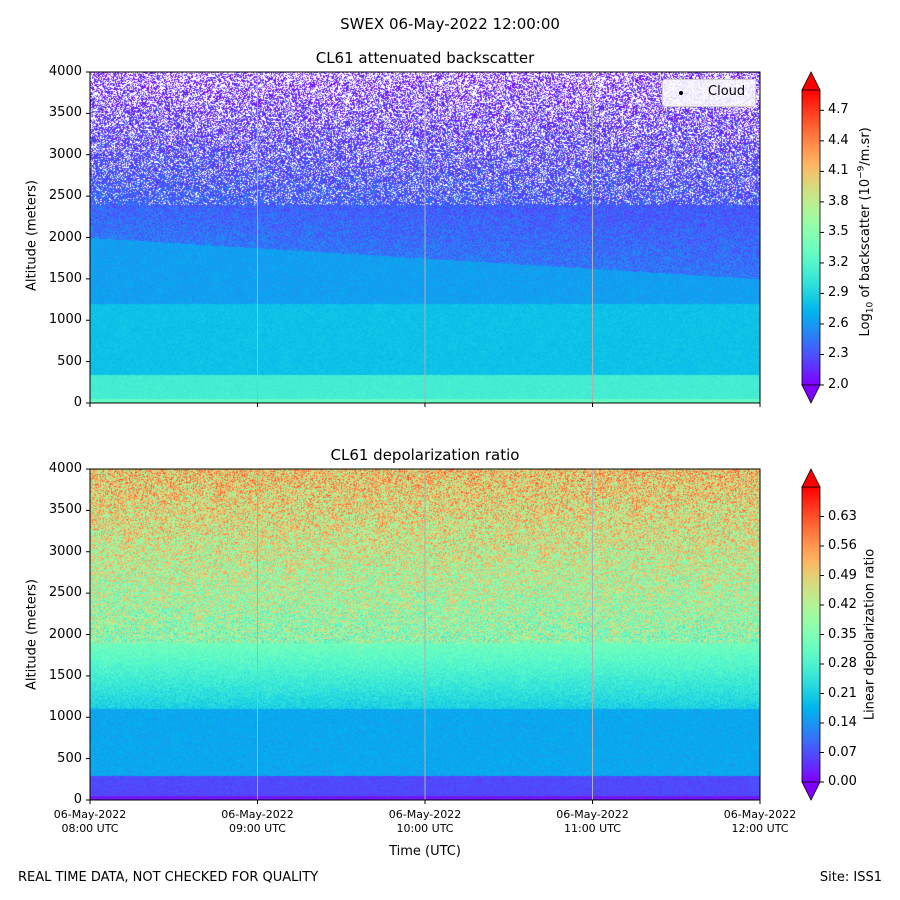  What do you see at coordinates (838, 354) in the screenshot?
I see `colorbar-tick-label: 2.3` at bounding box center [838, 354].